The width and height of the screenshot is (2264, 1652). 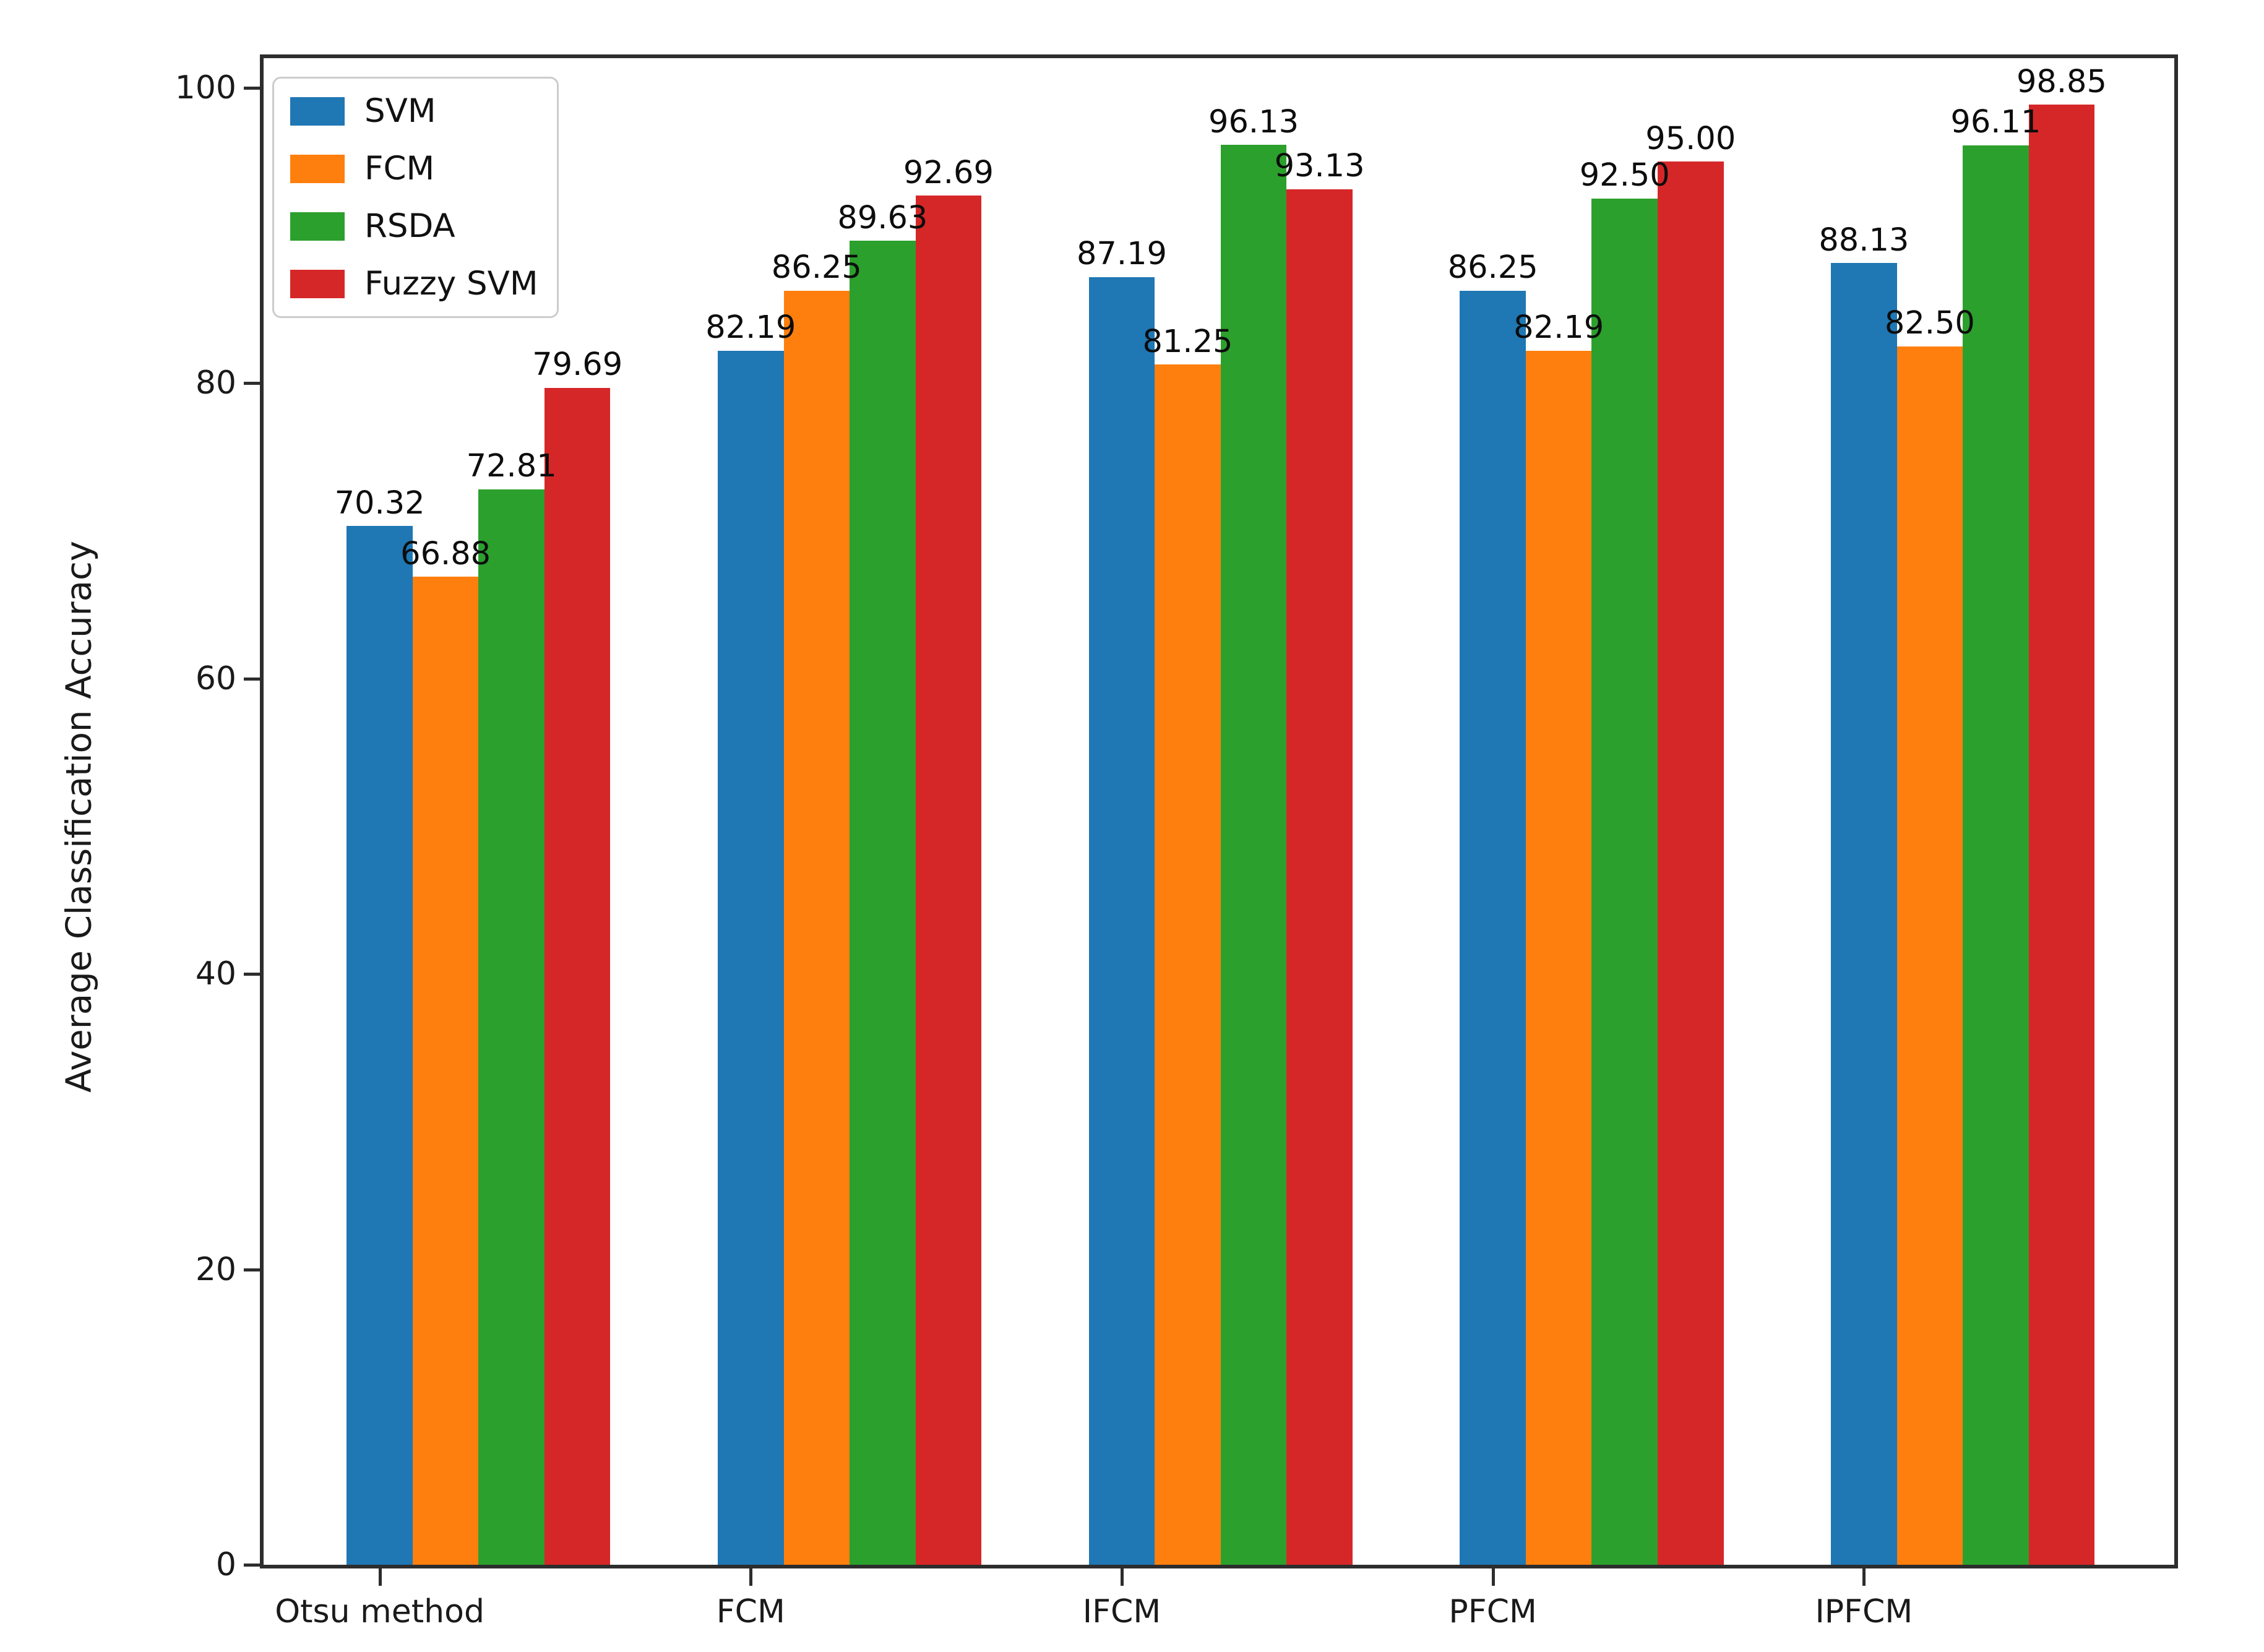 What do you see at coordinates (400, 111) in the screenshot?
I see `legend-label: SVM` at bounding box center [400, 111].